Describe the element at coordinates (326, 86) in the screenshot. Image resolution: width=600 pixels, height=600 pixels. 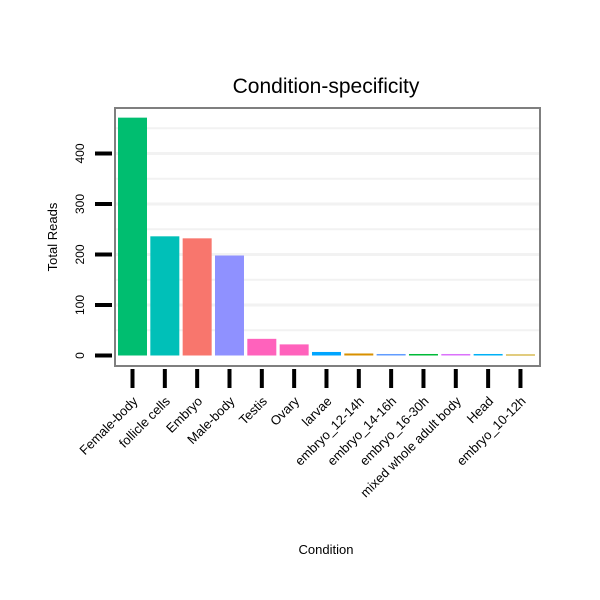
I see `chart-title: Condition-specificity` at that location.